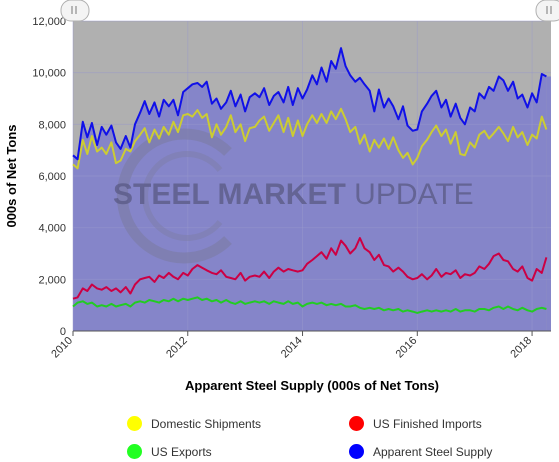 The width and height of the screenshot is (559, 462). I want to click on x-tick-label: 2016, so click(407, 348).